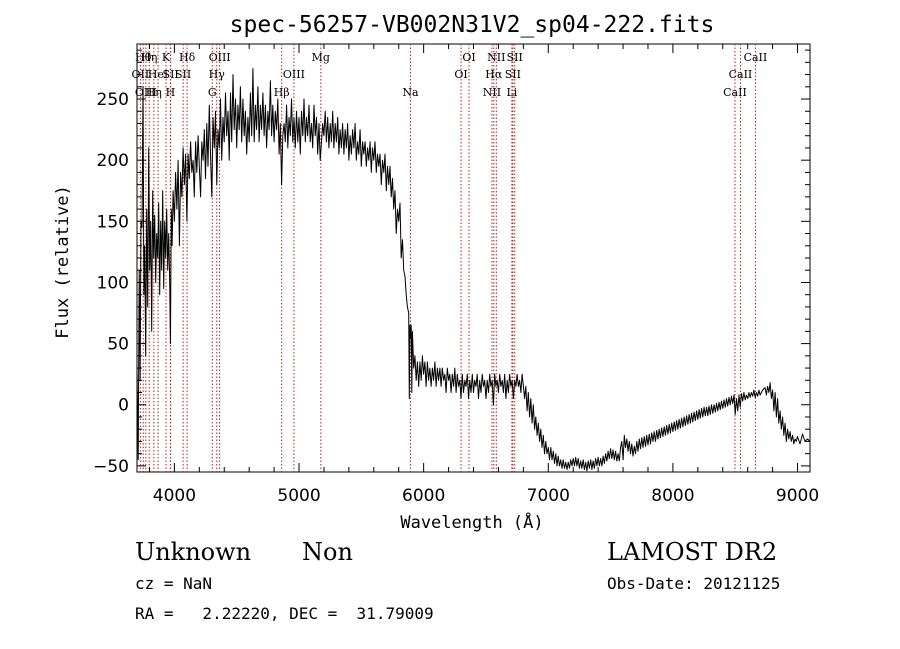 Image resolution: width=900 pixels, height=649 pixels. What do you see at coordinates (113, 161) in the screenshot?
I see `y-tick-label: 200` at bounding box center [113, 161].